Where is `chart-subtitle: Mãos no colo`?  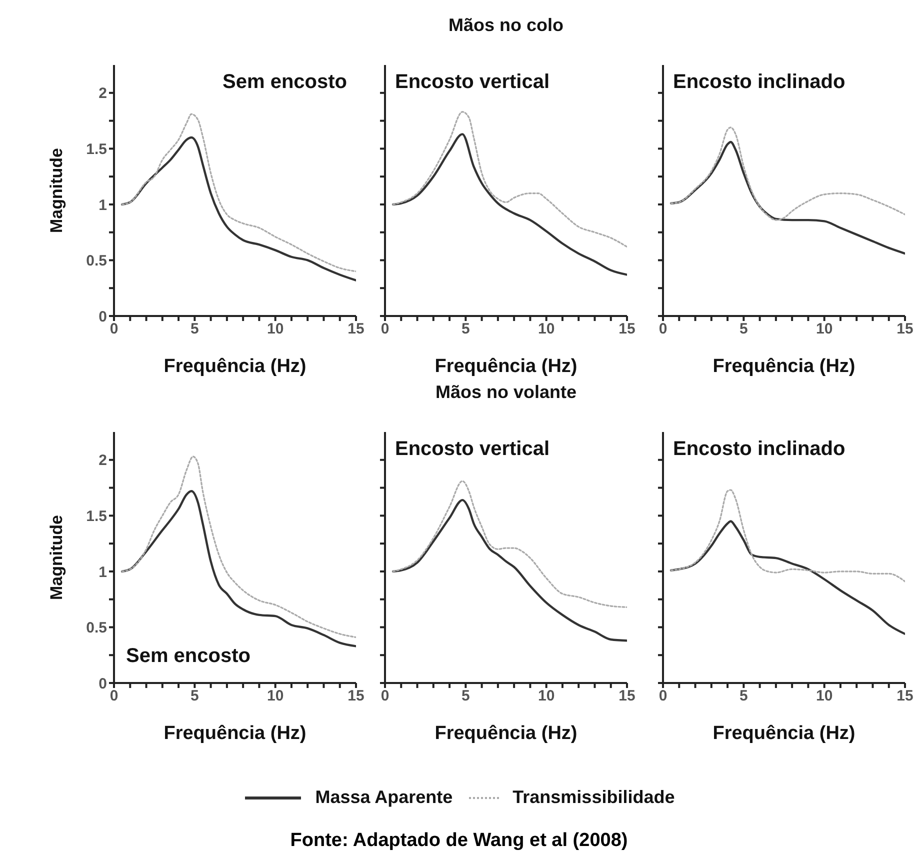
chart-subtitle: Mãos no colo is located at coordinates (505, 25).